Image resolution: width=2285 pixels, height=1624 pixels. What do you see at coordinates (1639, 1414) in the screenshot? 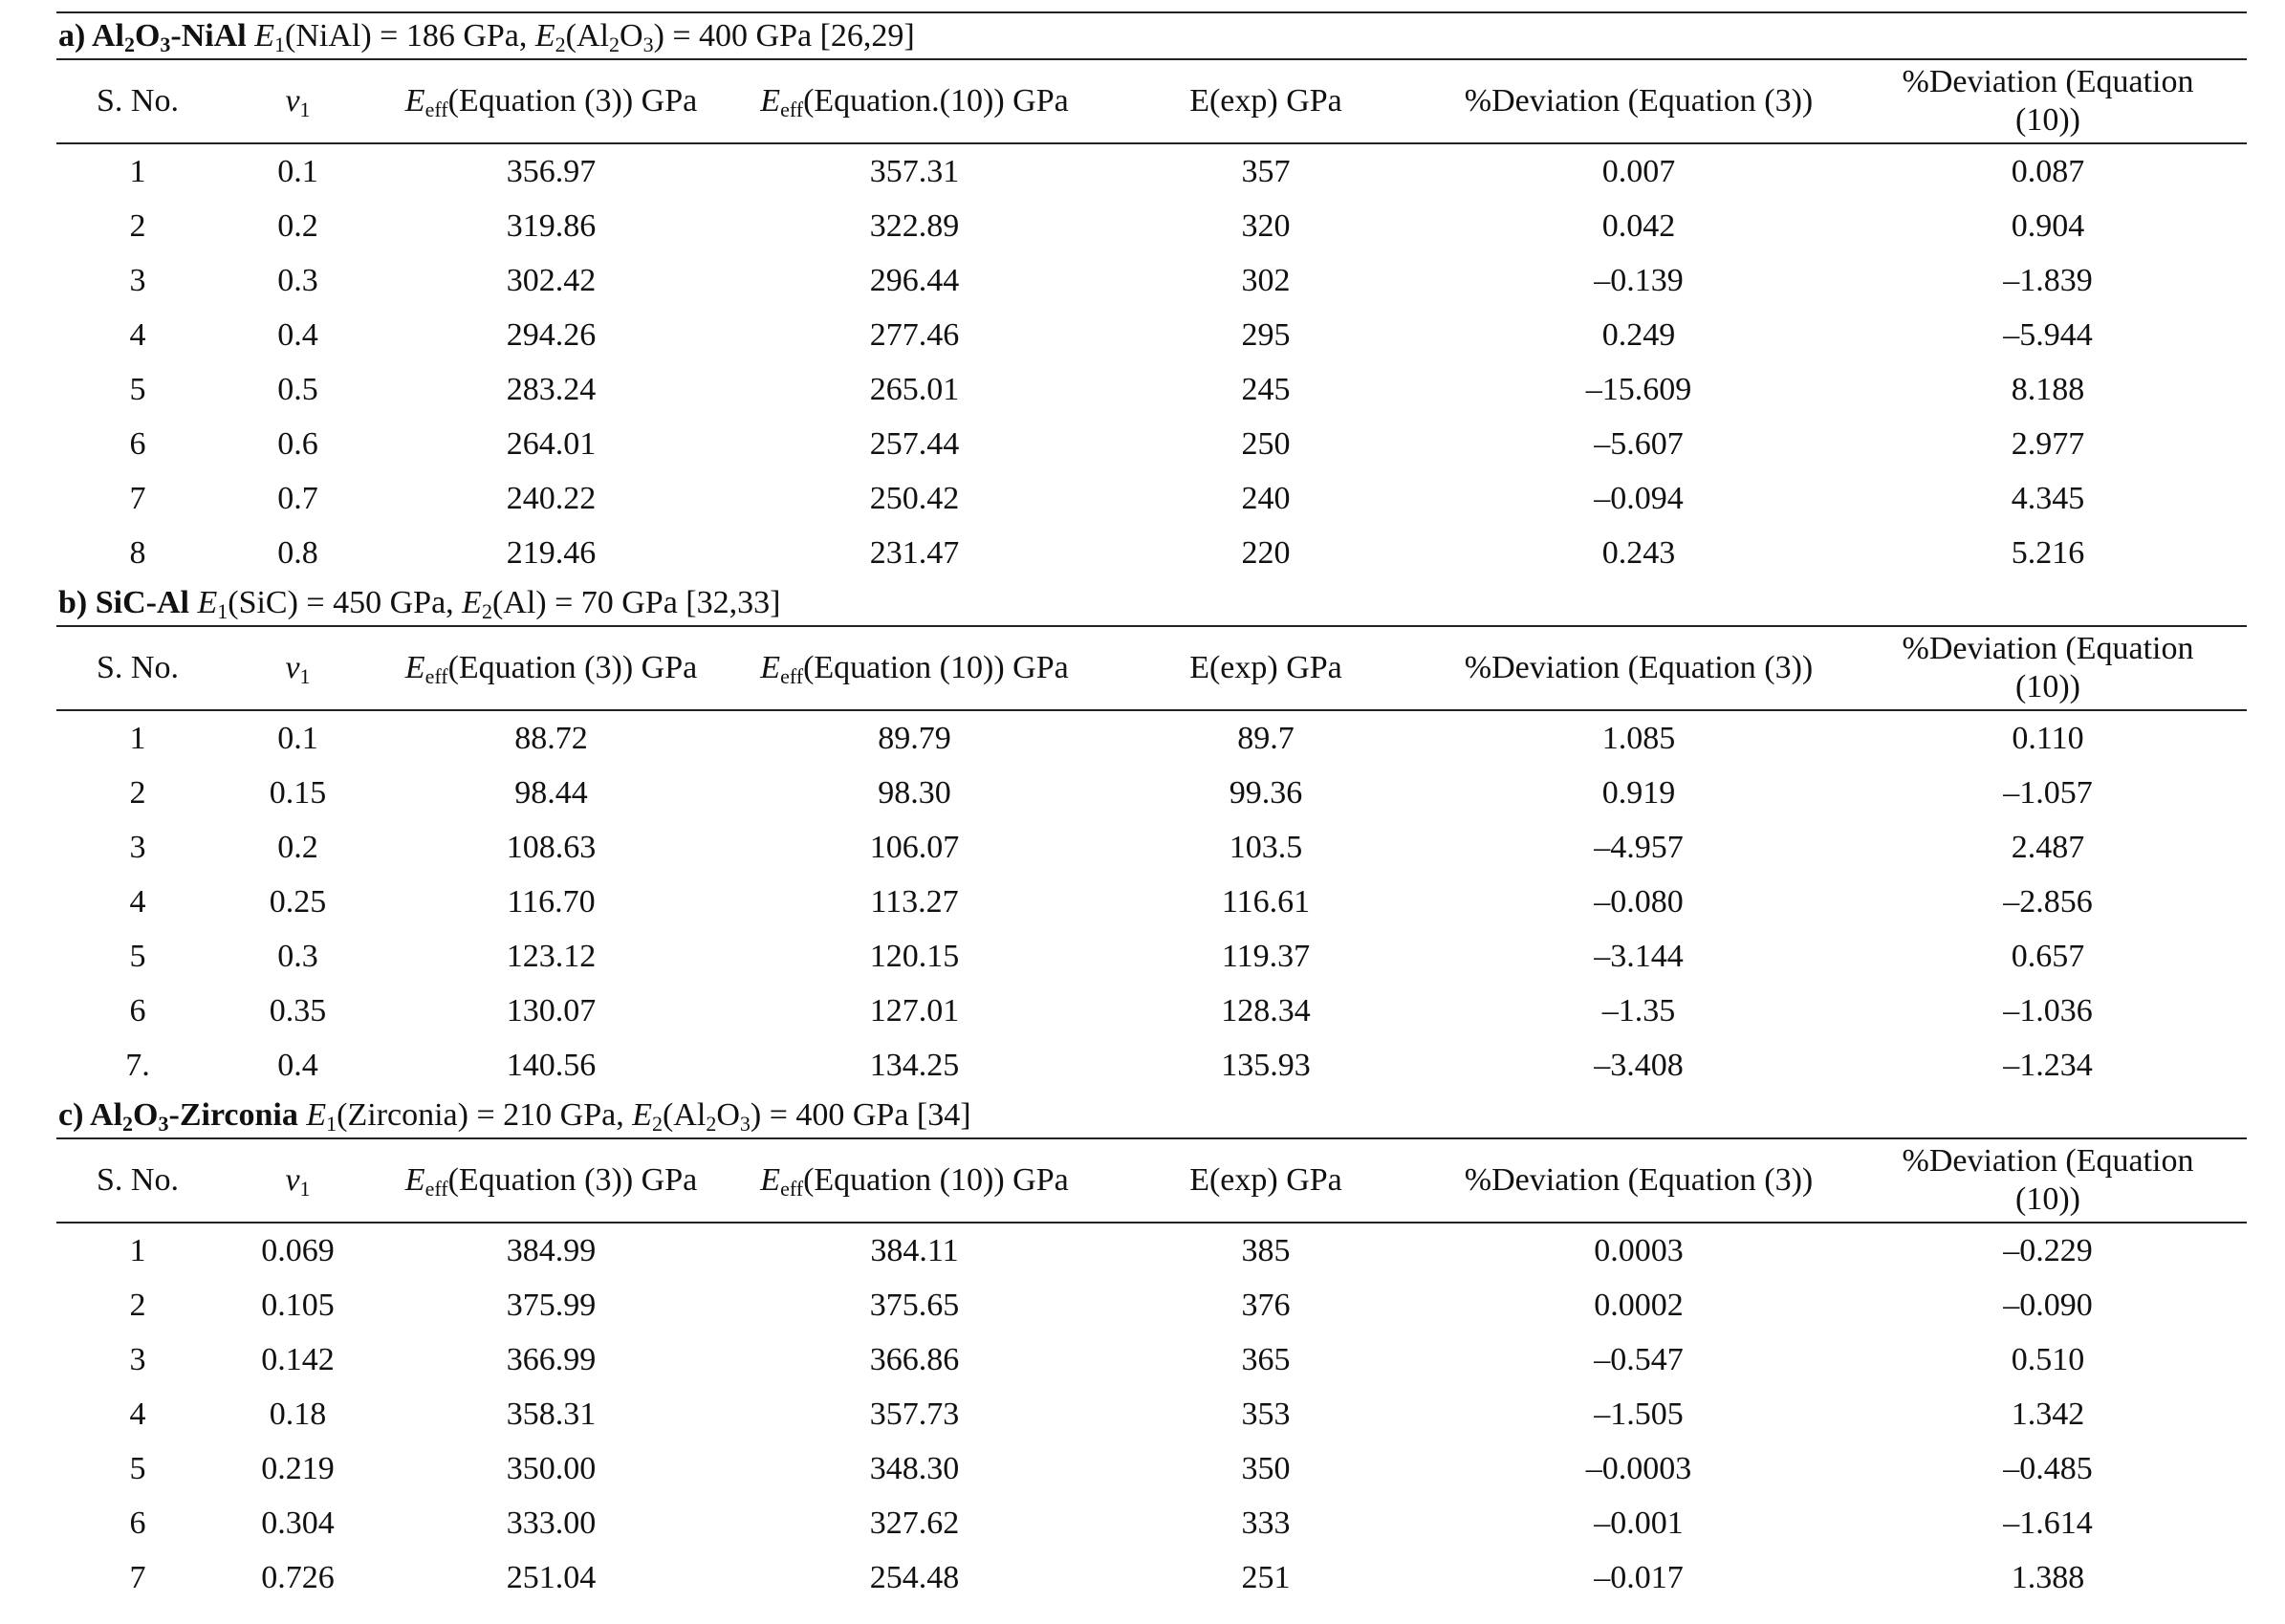
I see `cell-dev3: –1.505` at bounding box center [1639, 1414].